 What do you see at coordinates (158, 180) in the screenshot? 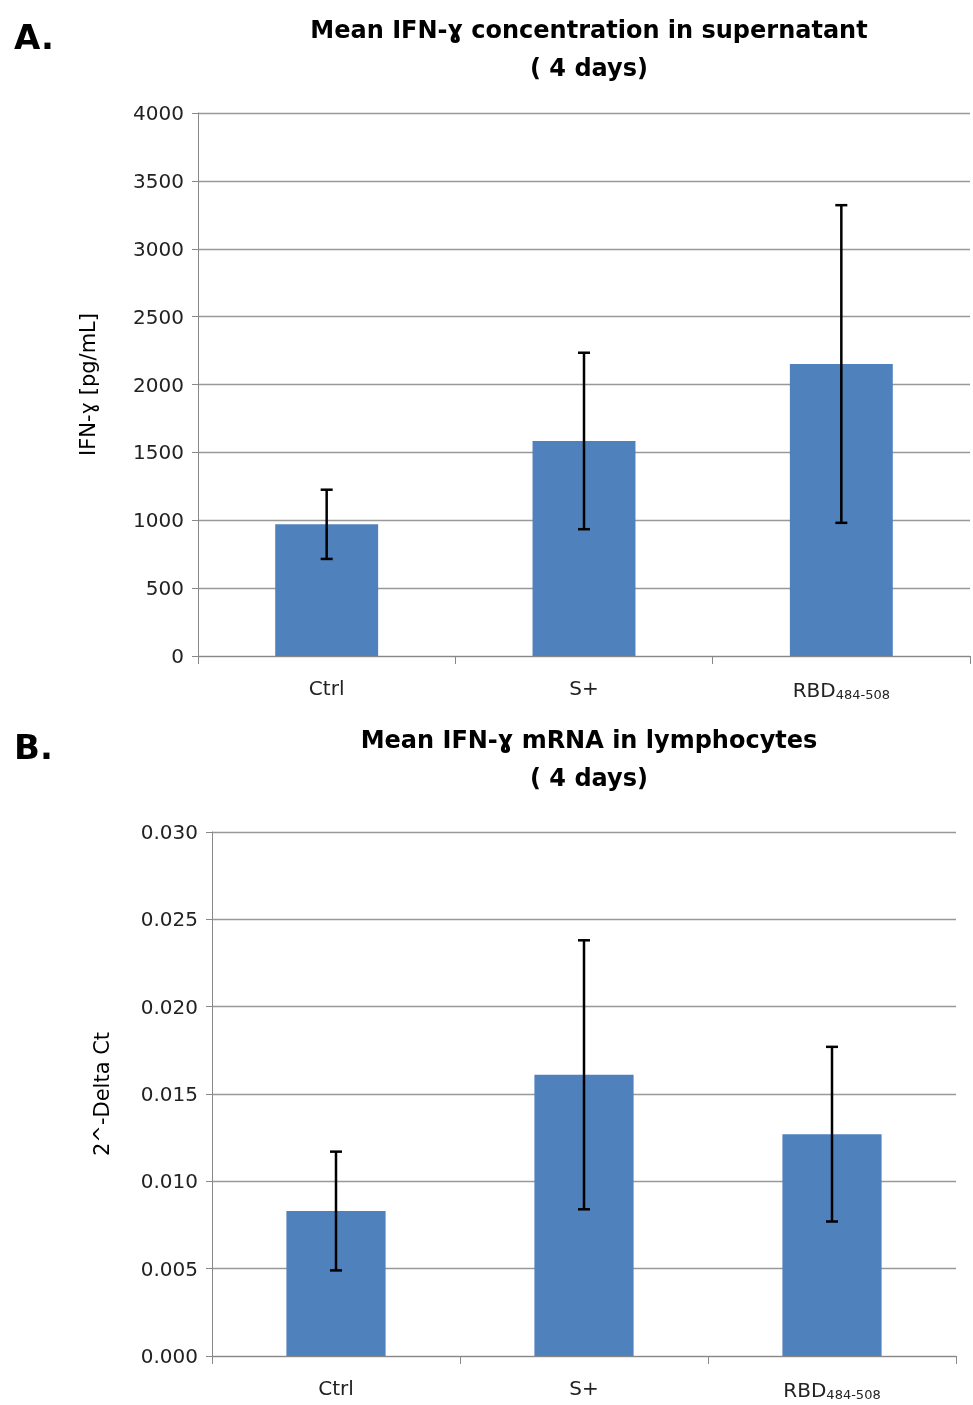
I see `y-tick-label: 3500` at bounding box center [158, 180].